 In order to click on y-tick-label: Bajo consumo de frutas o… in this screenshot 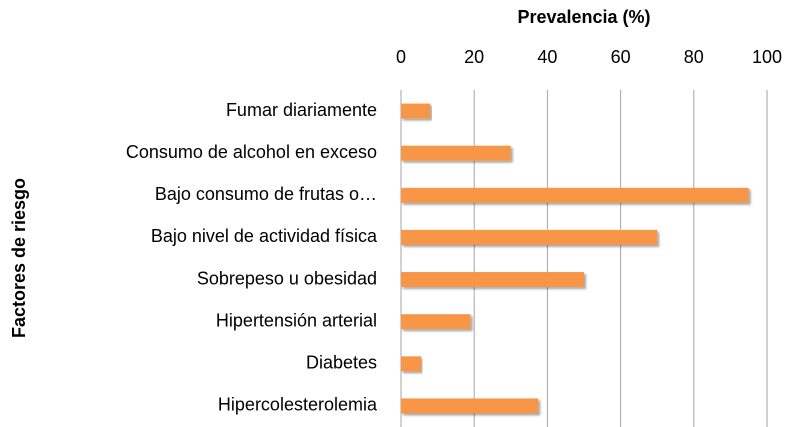, I will do `click(266, 194)`.